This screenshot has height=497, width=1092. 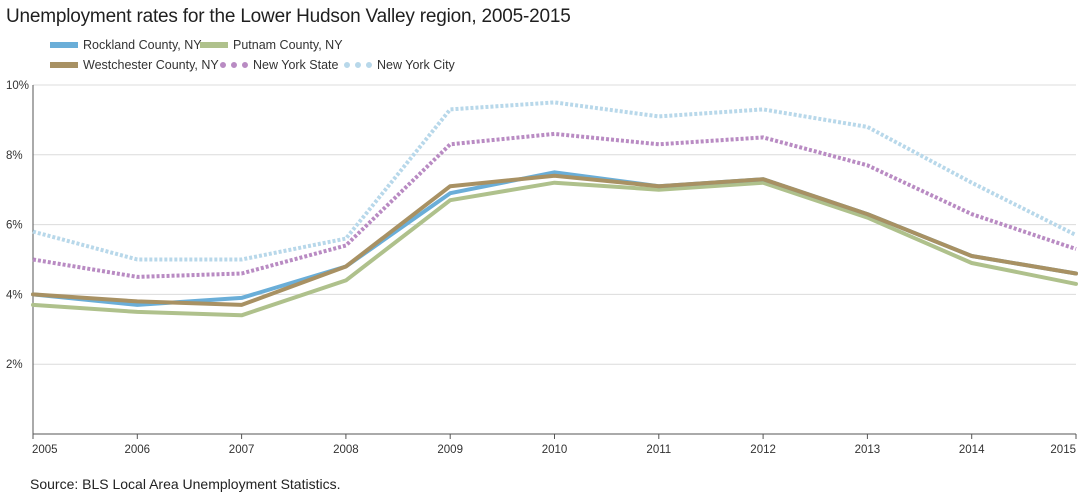 I want to click on legend-item-nyc: New York City, so click(x=399, y=65).